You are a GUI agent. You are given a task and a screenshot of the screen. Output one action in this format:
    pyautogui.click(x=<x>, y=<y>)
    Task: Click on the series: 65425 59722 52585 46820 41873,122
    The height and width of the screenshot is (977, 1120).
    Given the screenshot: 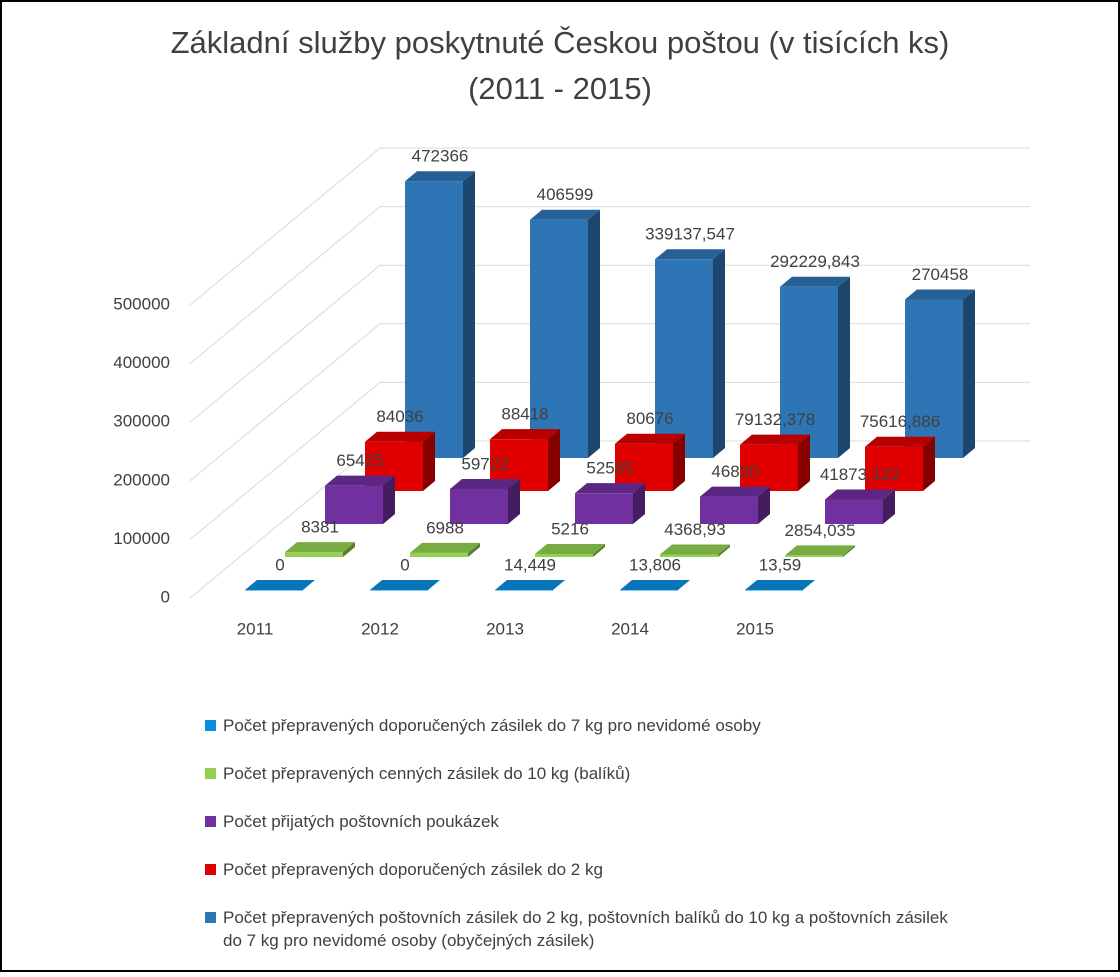 What is the action you would take?
    pyautogui.click(x=612, y=487)
    